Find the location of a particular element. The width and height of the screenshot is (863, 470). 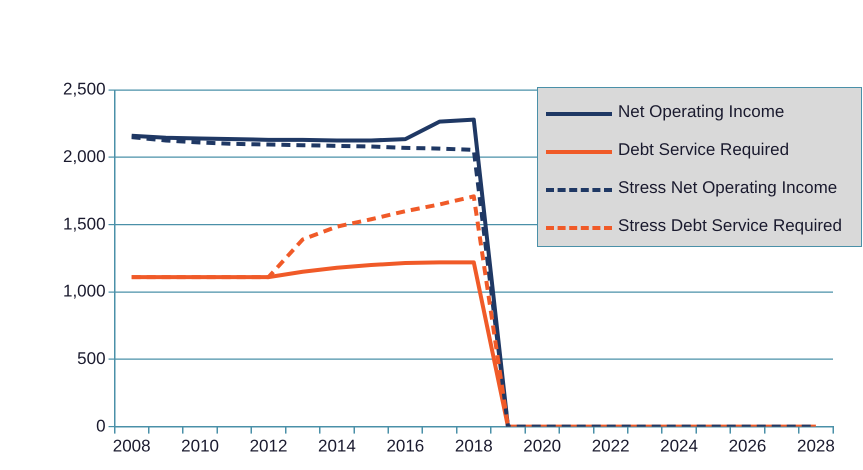

x-tick-label: 2022 is located at coordinates (611, 446).